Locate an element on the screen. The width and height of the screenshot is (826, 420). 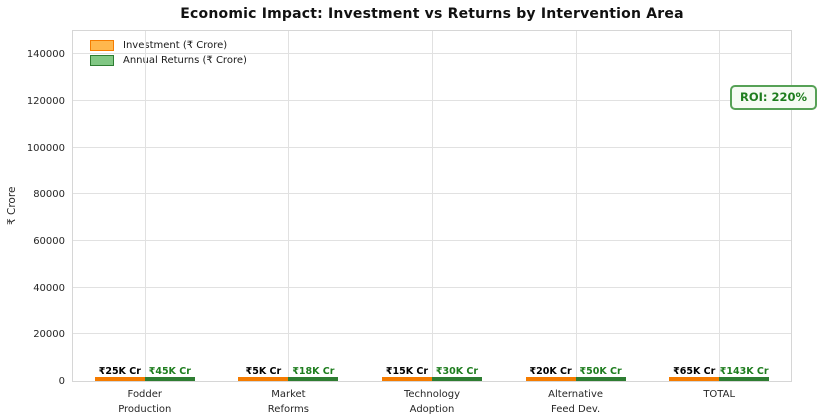
bar-value-label: ₹143K Cr is located at coordinates (744, 371).